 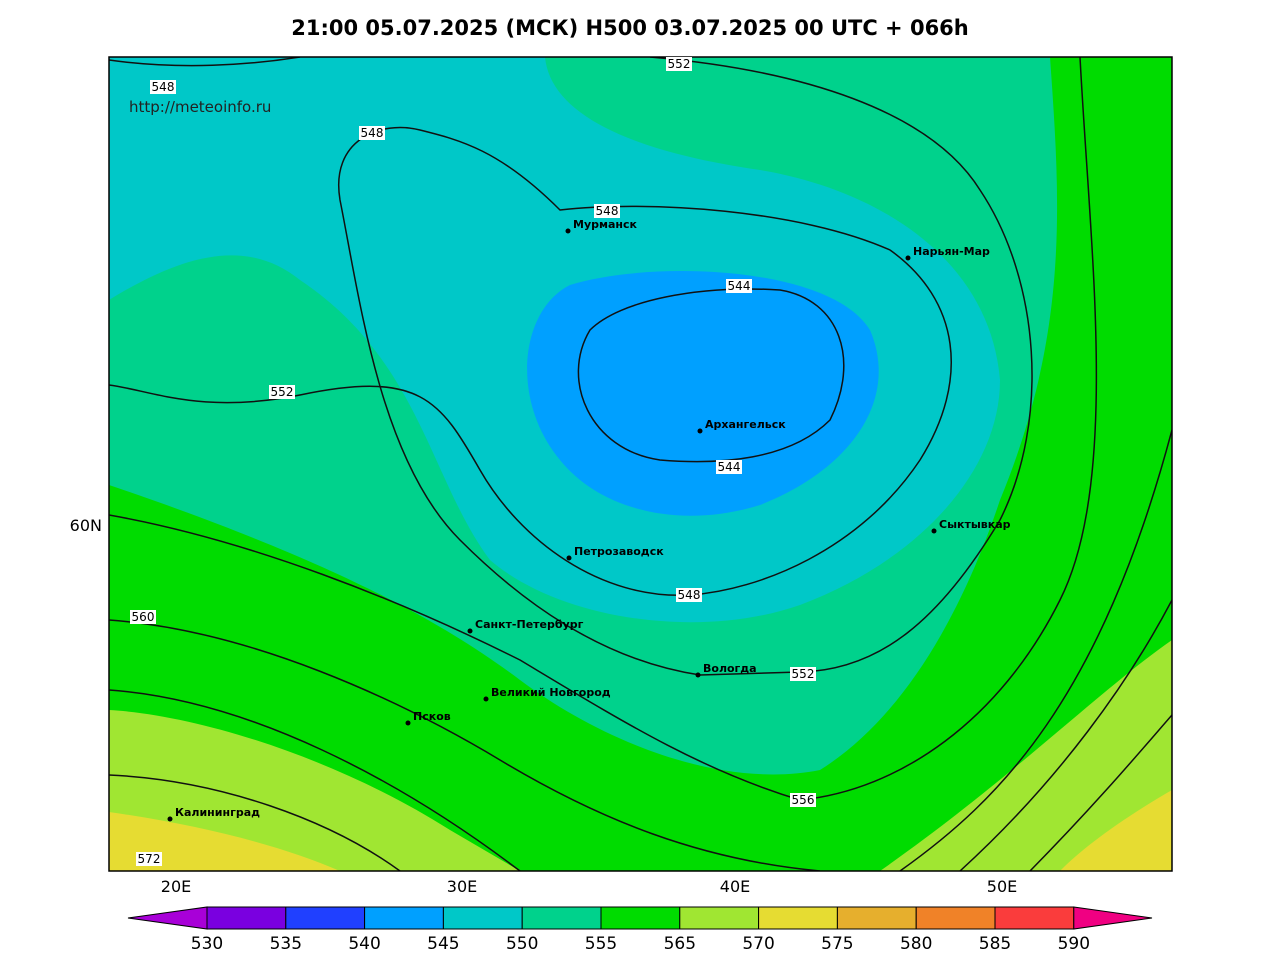 What do you see at coordinates (207, 944) in the screenshot?
I see `colorbar-label: 530` at bounding box center [207, 944].